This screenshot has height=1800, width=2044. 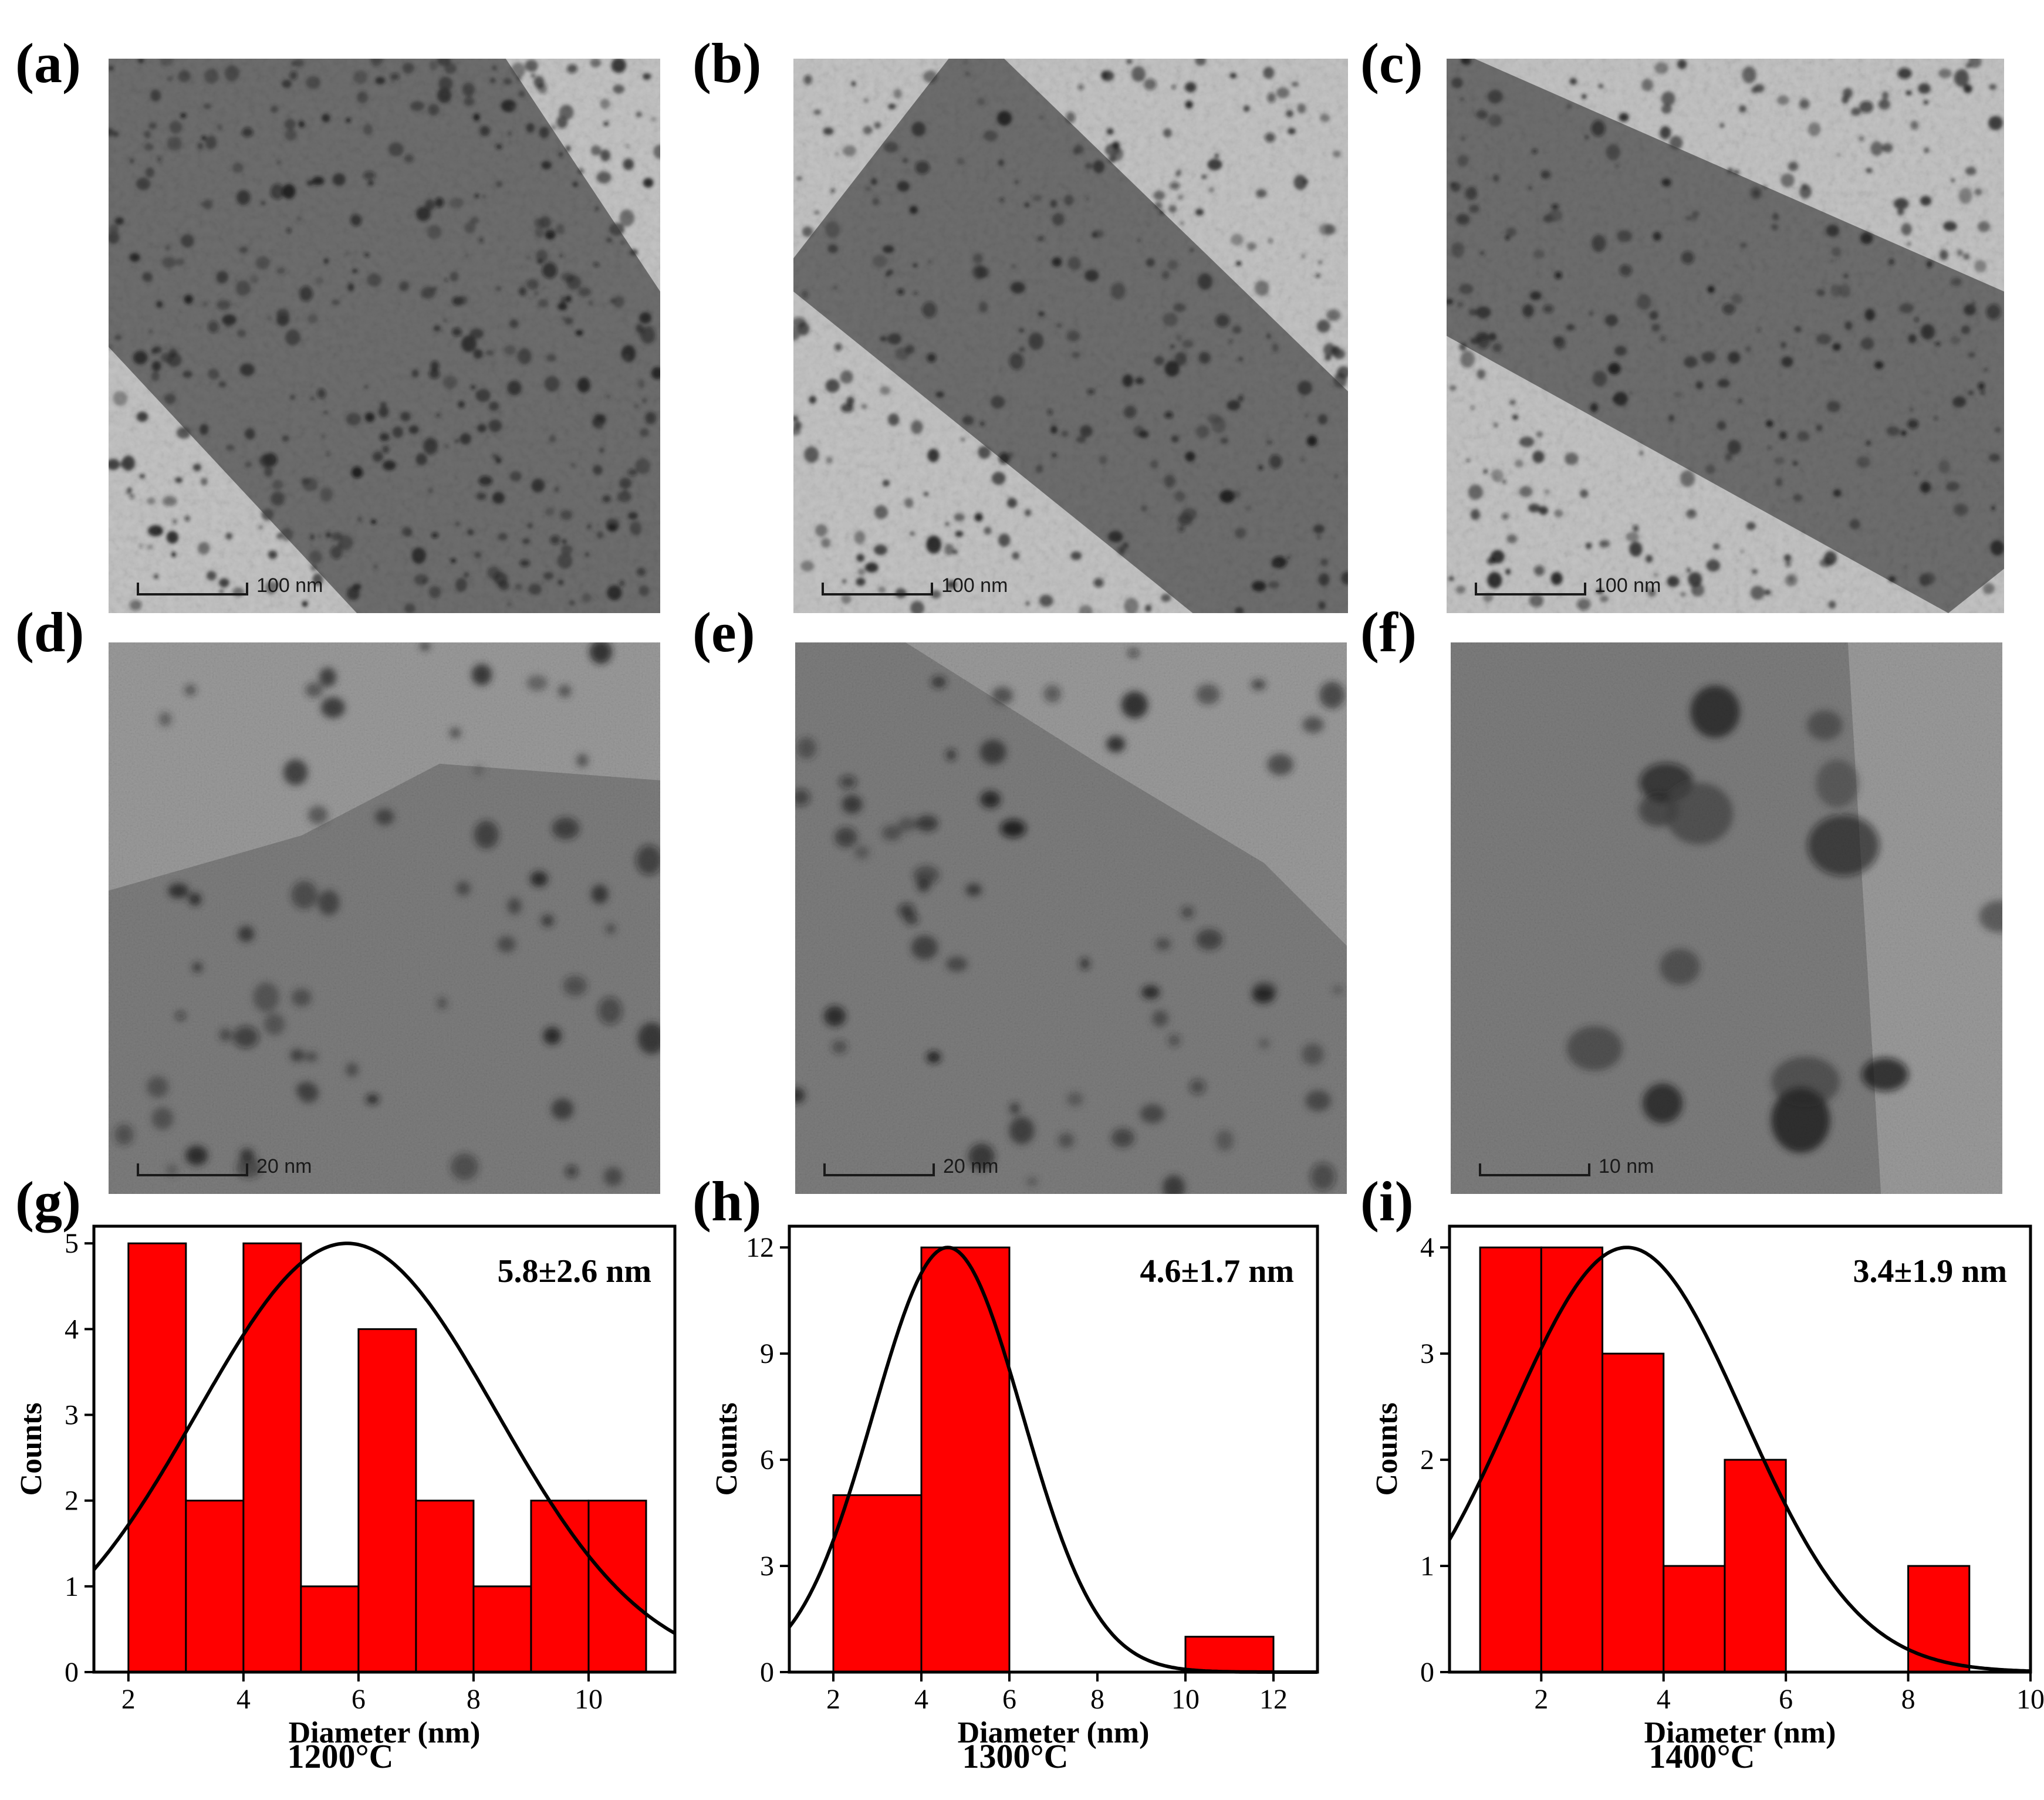 I want to click on tem-image-b: 100 nm, so click(x=1070, y=336).